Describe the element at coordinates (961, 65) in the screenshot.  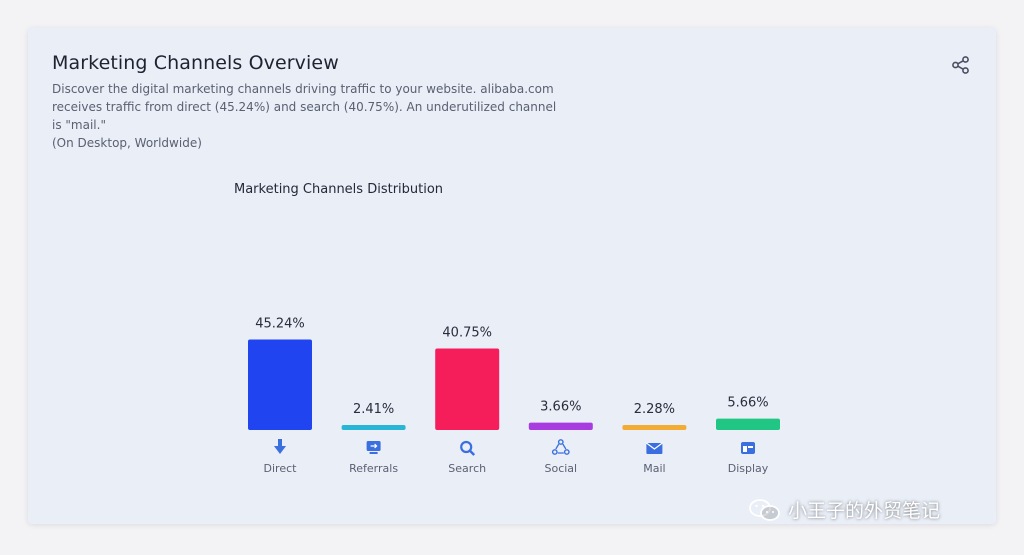
I see `share-icon` at that location.